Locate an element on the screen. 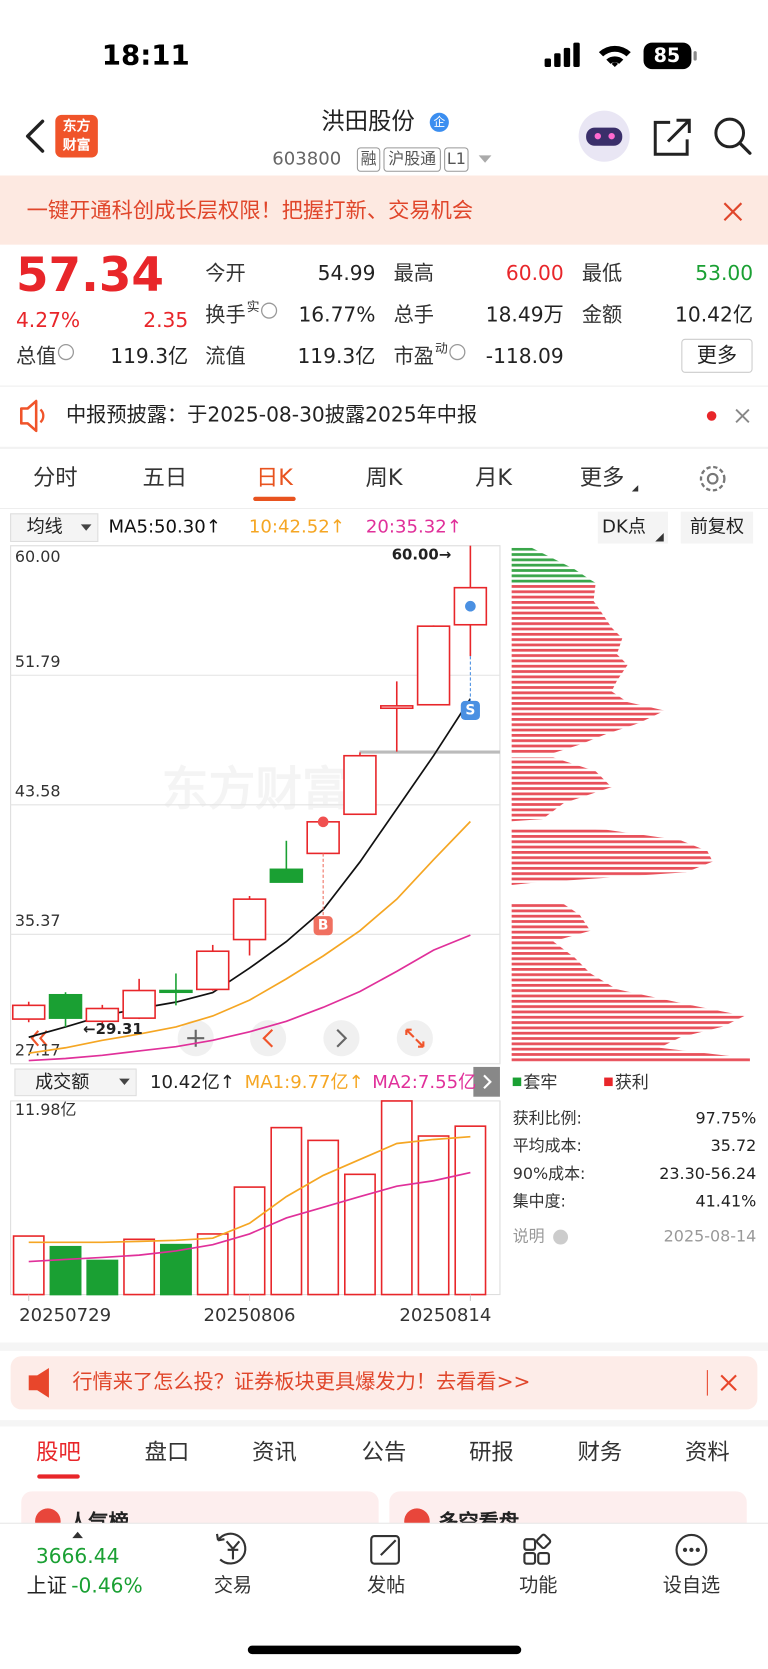 The height and width of the screenshot is (1669, 768). chip-legend: 套牢 is located at coordinates (540, 1083).